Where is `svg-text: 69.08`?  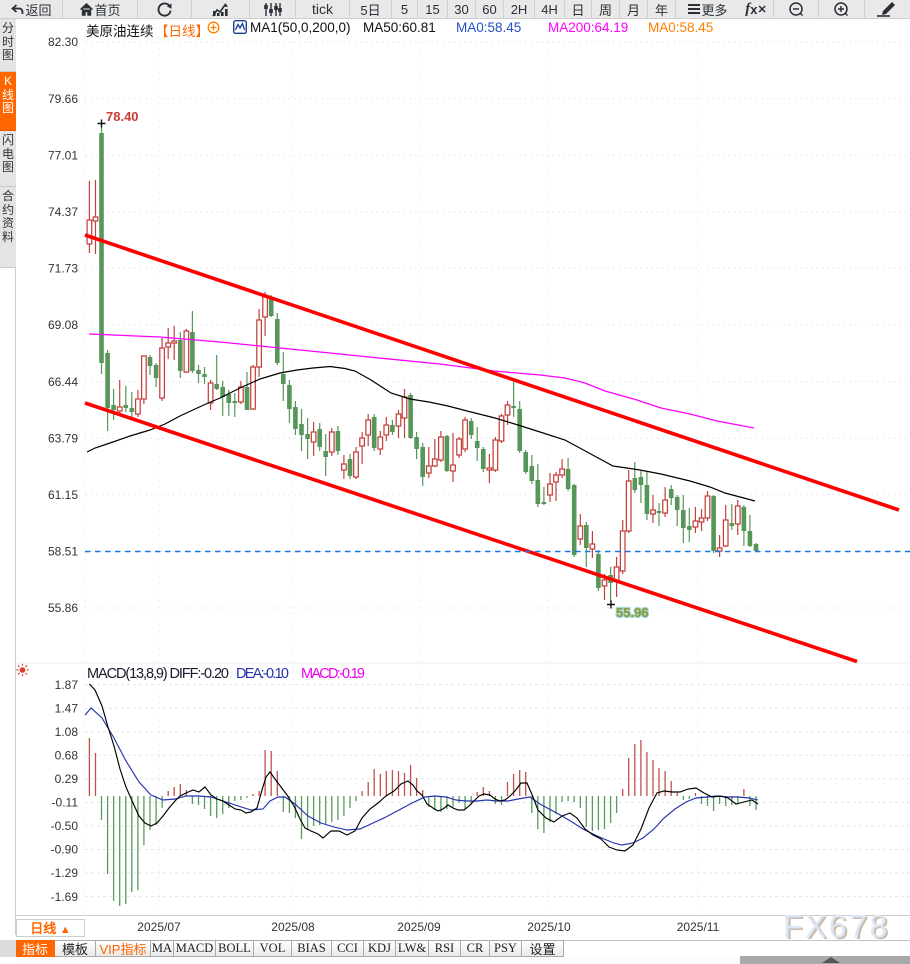 svg-text: 69.08 is located at coordinates (63, 325).